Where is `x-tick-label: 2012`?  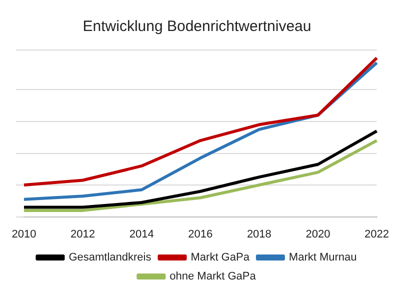 x-tick-label: 2012 is located at coordinates (83, 234).